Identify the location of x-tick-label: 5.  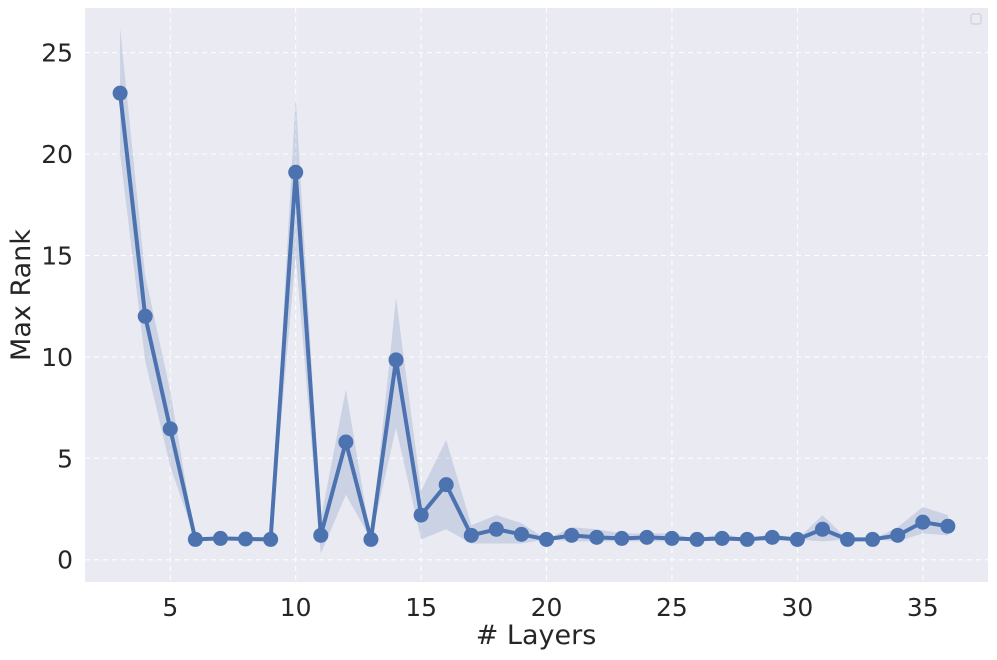
(170, 607).